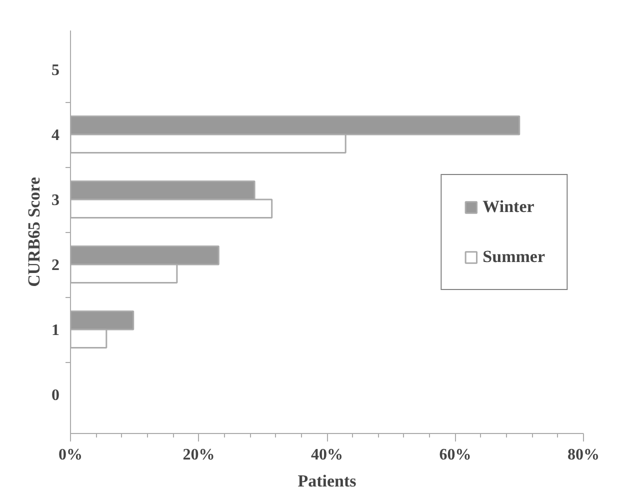 The height and width of the screenshot is (495, 620). I want to click on legend-label: Winter, so click(508, 206).